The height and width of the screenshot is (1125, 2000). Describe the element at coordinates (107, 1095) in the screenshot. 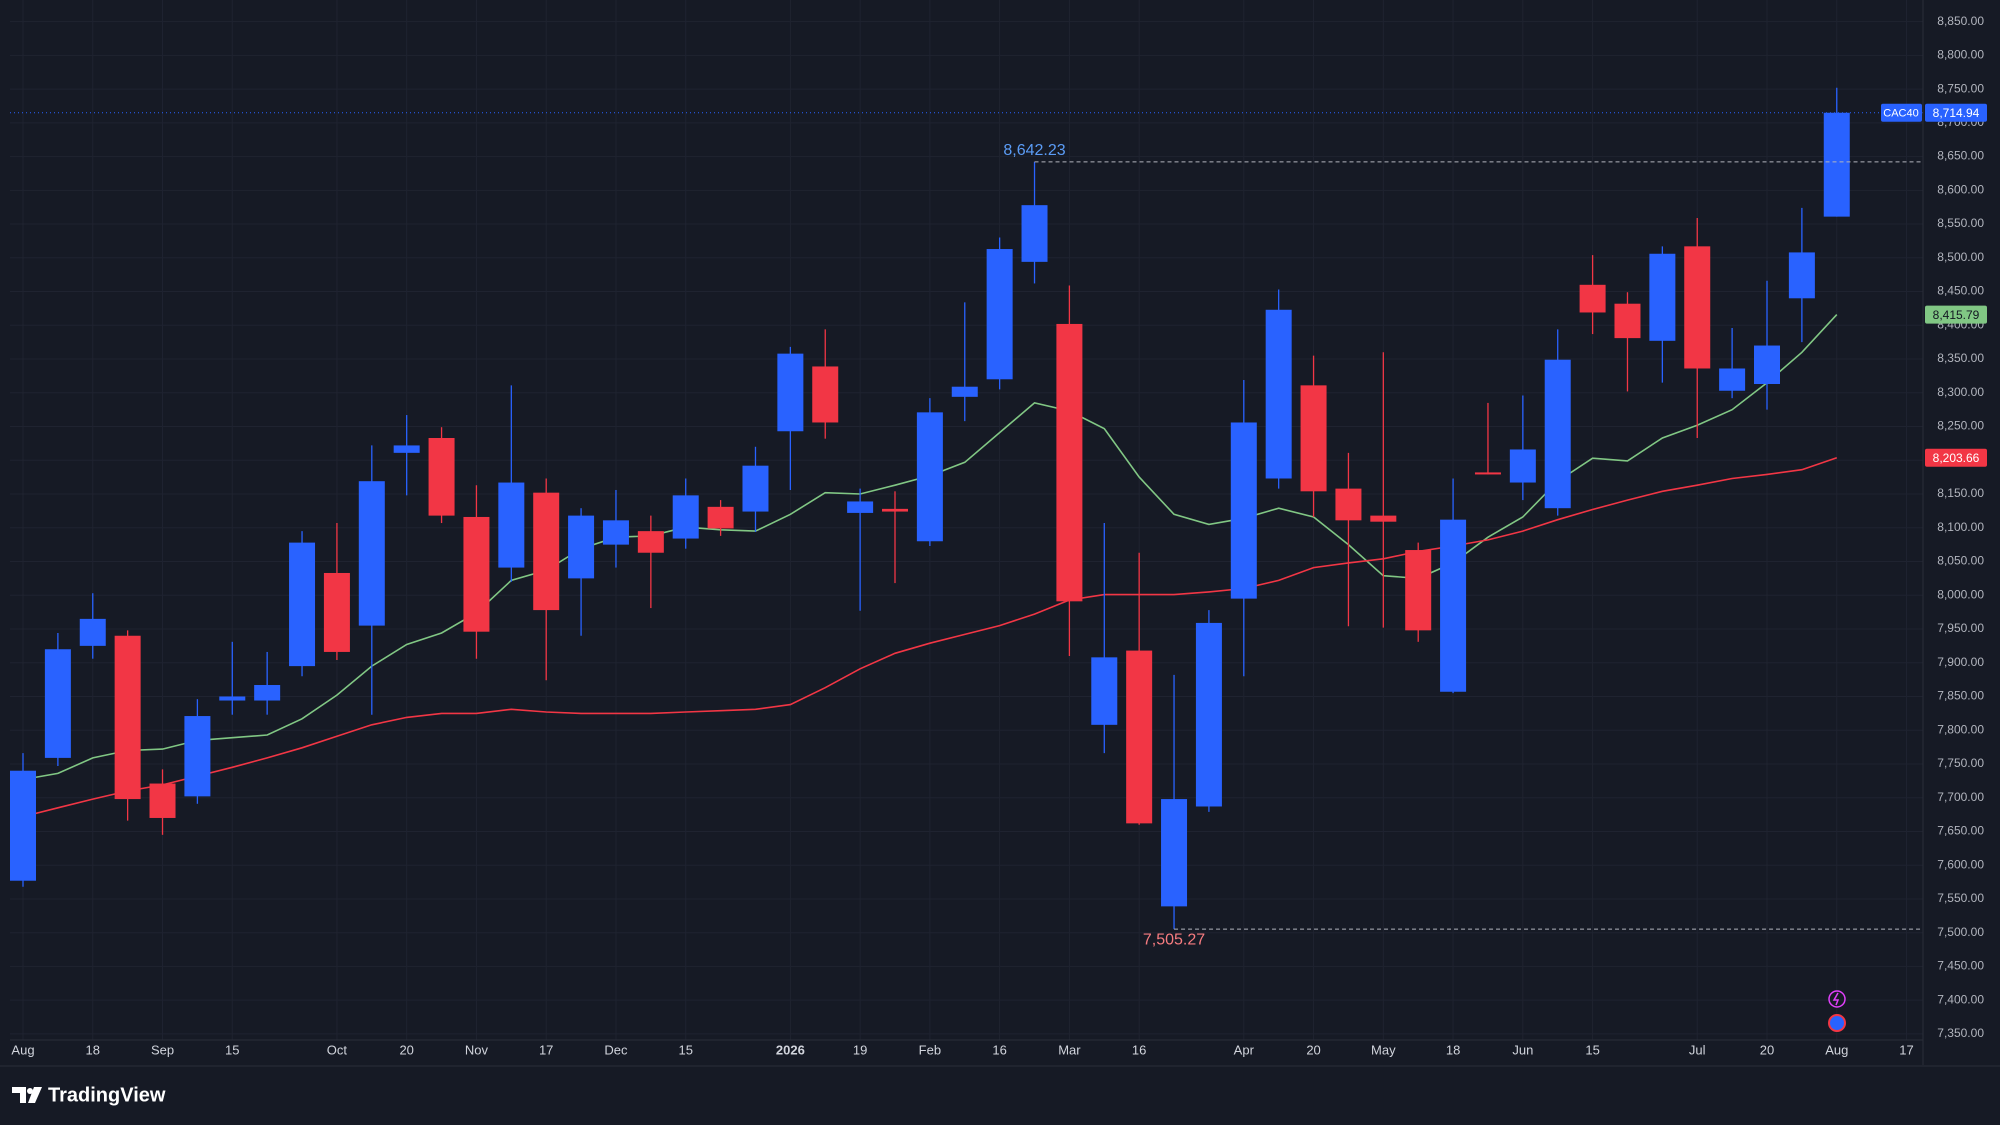

I see `brand-name: TradingView` at that location.